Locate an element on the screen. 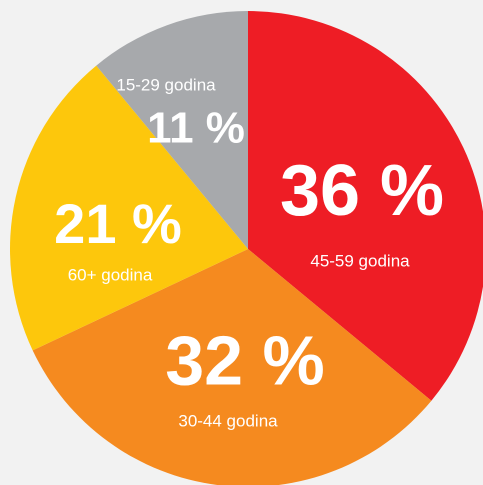  category-label: 30-44 godina is located at coordinates (228, 420).